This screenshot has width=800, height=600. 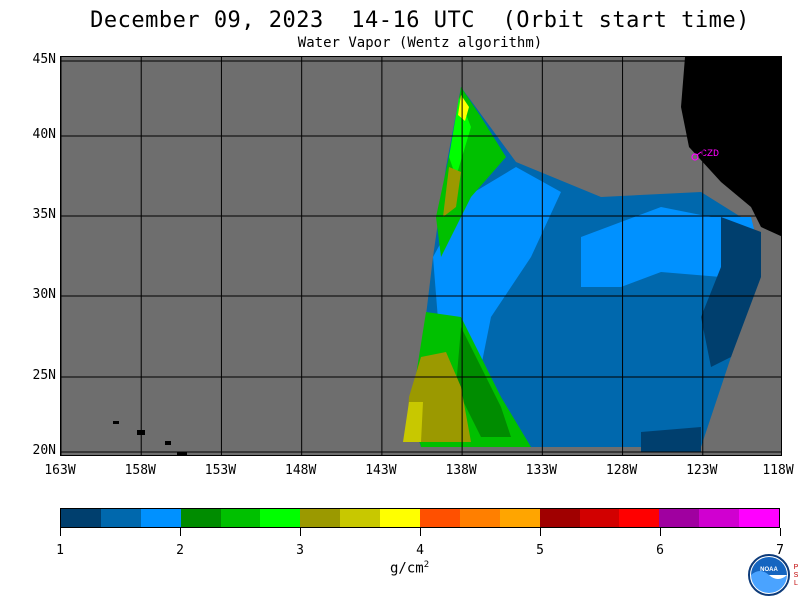 I want to click on swath-dark-blue-east, so click(x=731, y=292).